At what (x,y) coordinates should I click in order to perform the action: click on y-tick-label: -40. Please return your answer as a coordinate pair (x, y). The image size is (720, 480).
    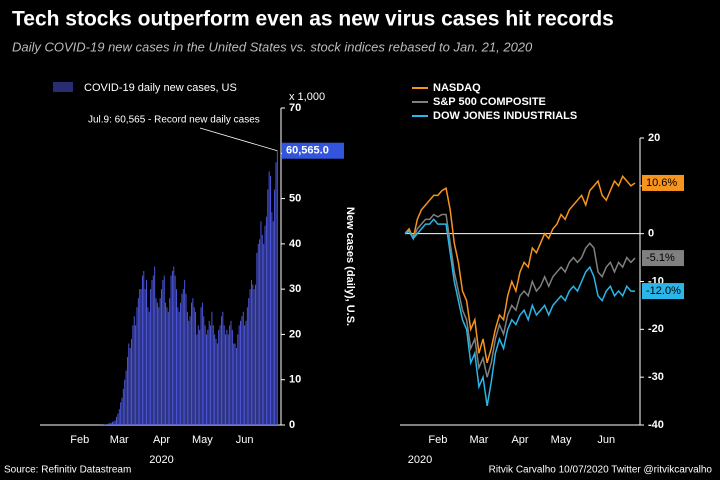
    Looking at the image, I should click on (656, 425).